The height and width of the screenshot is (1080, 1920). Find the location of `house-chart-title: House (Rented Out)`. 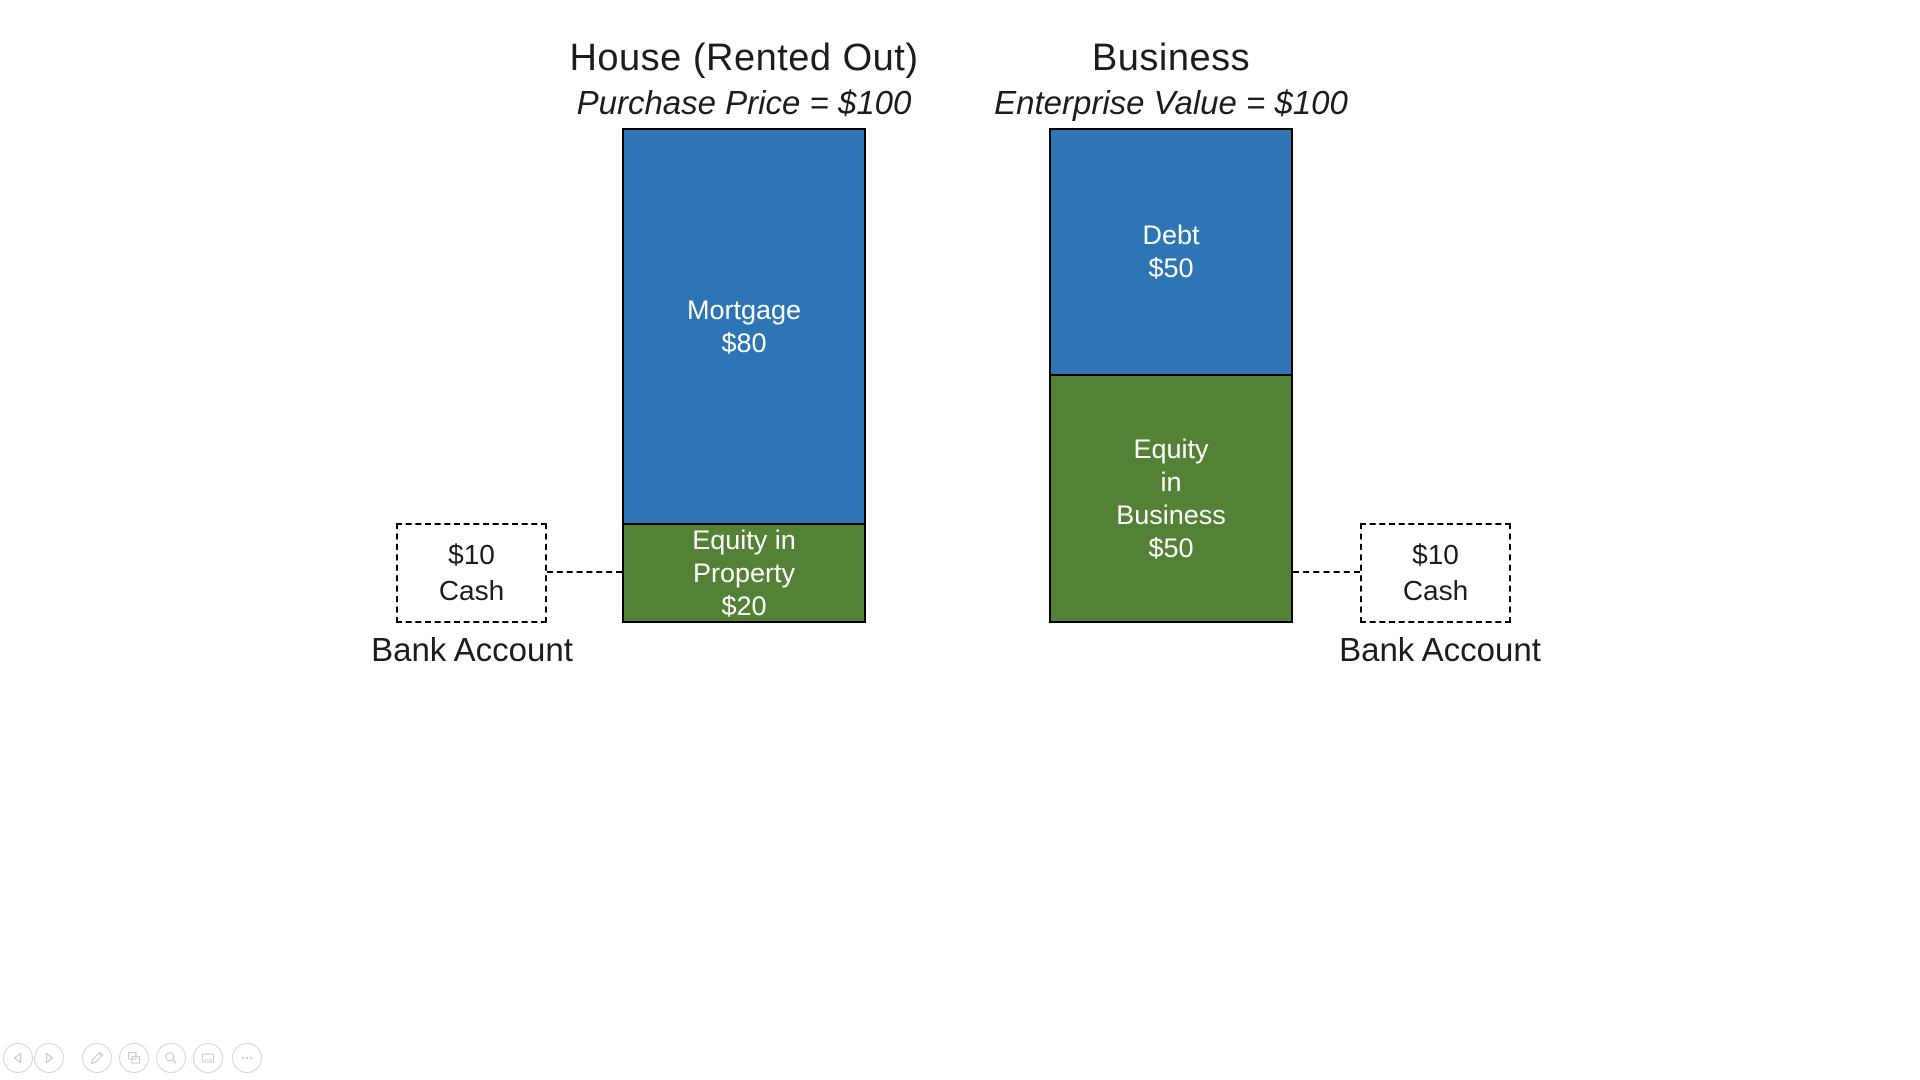

house-chart-title: House (Rented Out) is located at coordinates (744, 58).